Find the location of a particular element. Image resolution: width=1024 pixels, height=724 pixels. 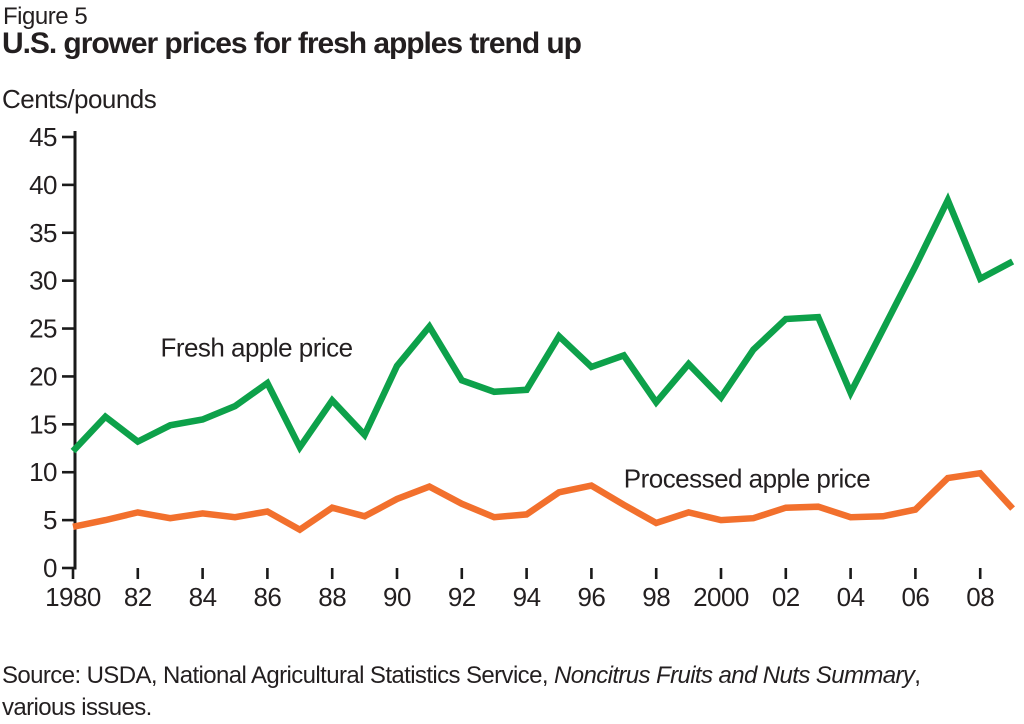

x-tick-label: 92 is located at coordinates (462, 597).